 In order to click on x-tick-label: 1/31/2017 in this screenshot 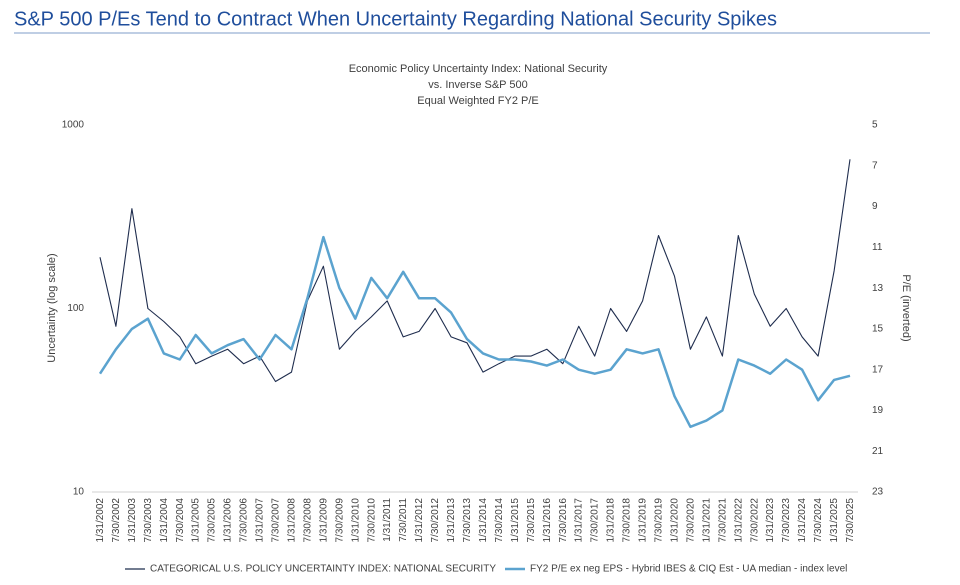, I will do `click(579, 520)`.